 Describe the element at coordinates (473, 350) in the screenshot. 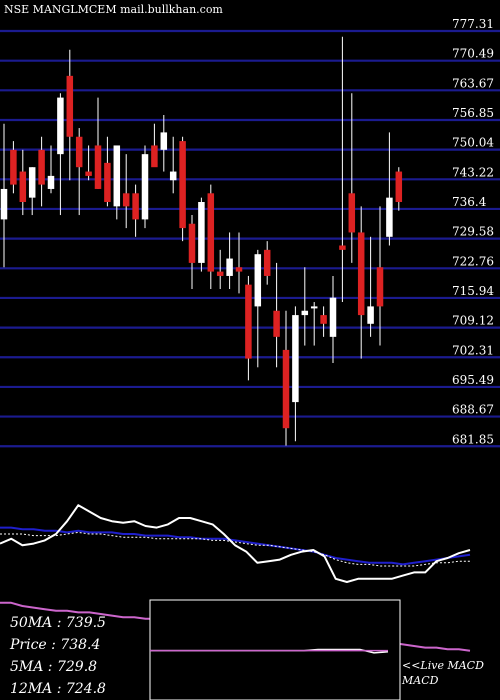

I see `y-tick-label: 702.31` at that location.